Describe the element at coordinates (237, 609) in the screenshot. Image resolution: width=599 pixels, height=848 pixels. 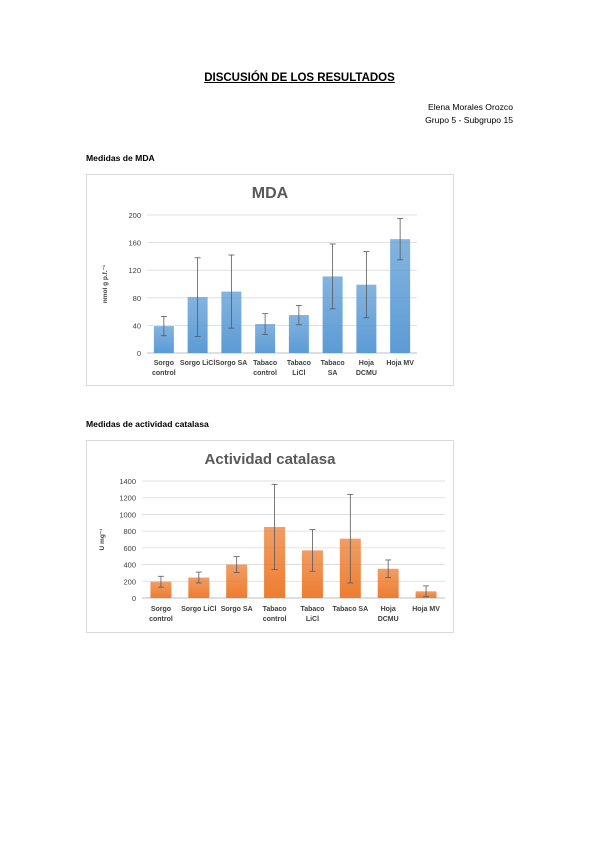
I see `catalase-category-label: Sorgo SA` at that location.